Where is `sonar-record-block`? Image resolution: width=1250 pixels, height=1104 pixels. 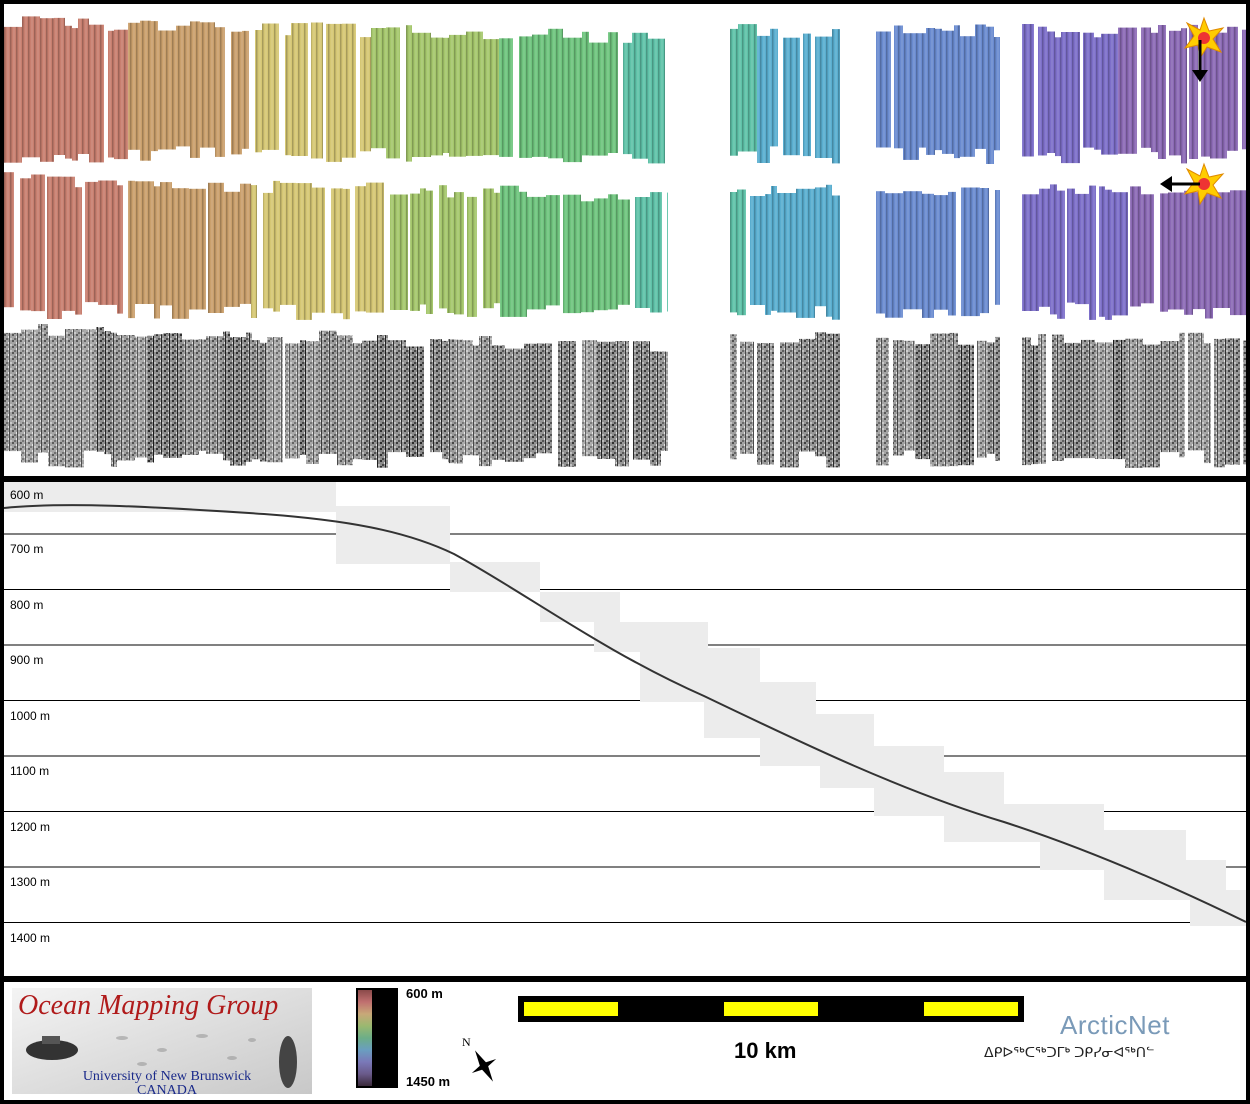
sonar-record-block is located at coordinates (651, 637).